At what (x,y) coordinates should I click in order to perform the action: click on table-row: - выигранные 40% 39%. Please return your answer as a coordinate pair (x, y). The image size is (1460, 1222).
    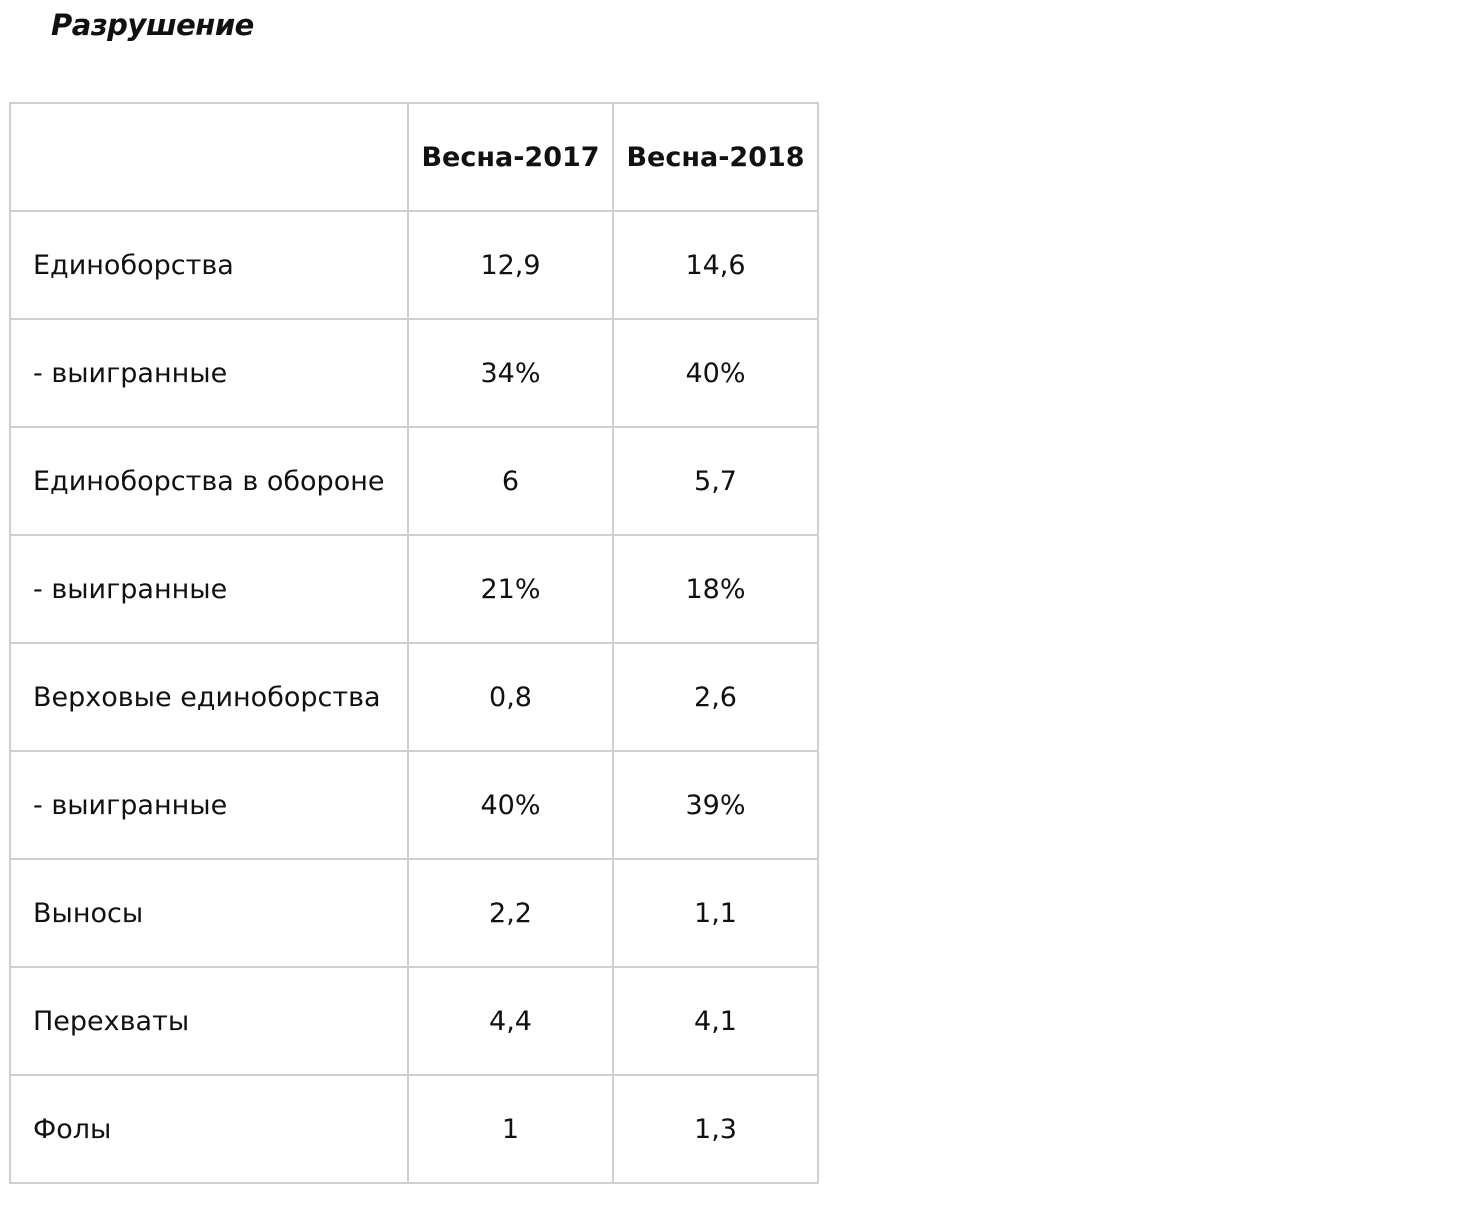
    Looking at the image, I should click on (414, 805).